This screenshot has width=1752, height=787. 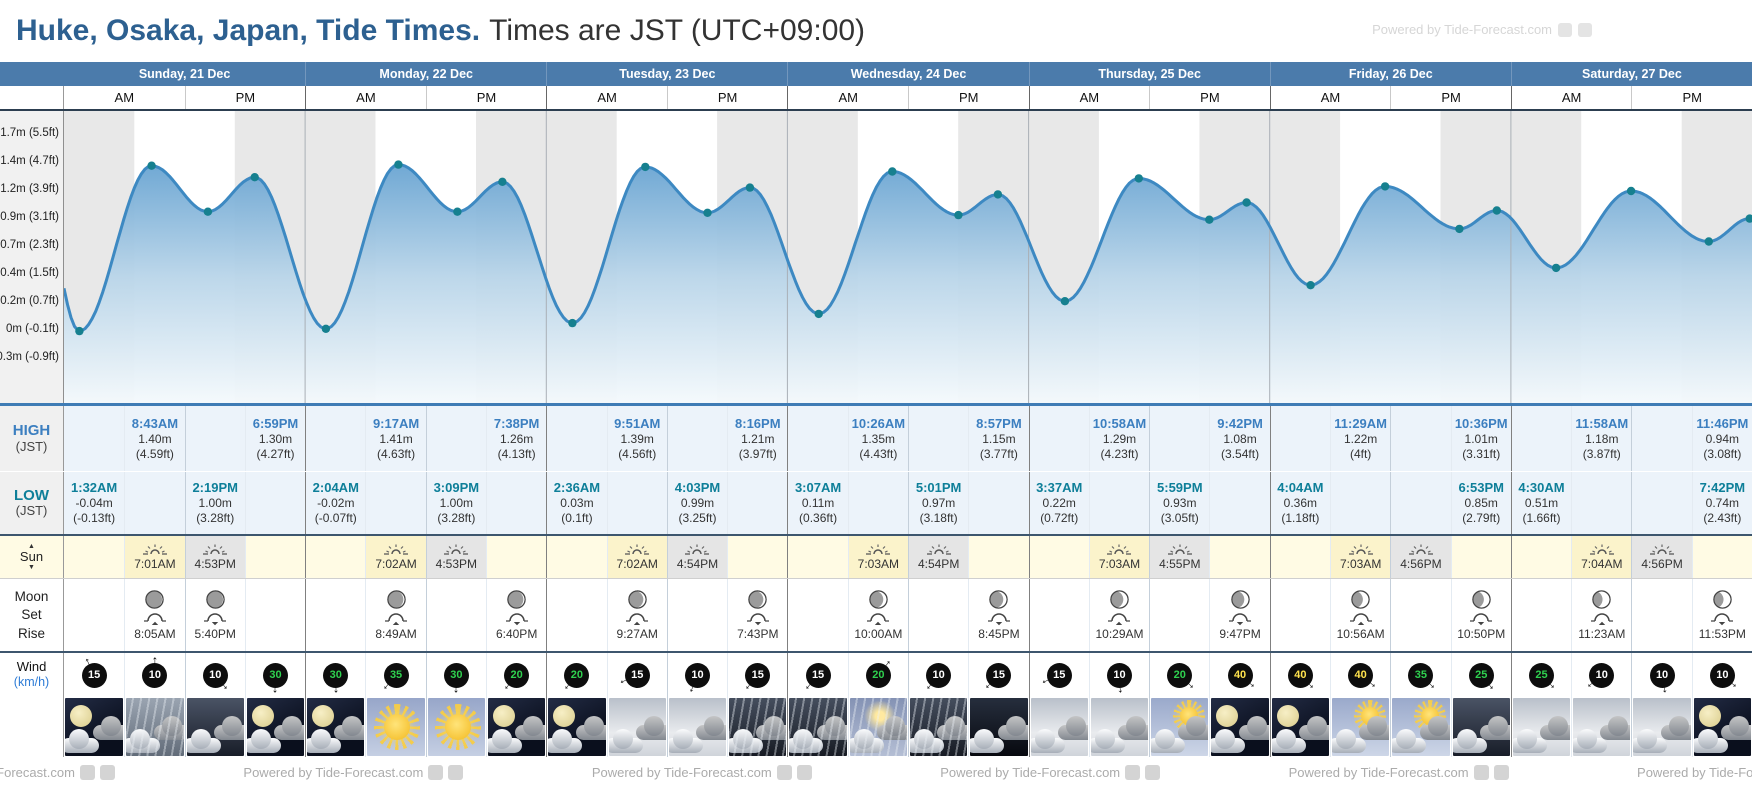 What do you see at coordinates (636, 615) in the screenshot?
I see `moon-cell: 9:27AM` at bounding box center [636, 615].